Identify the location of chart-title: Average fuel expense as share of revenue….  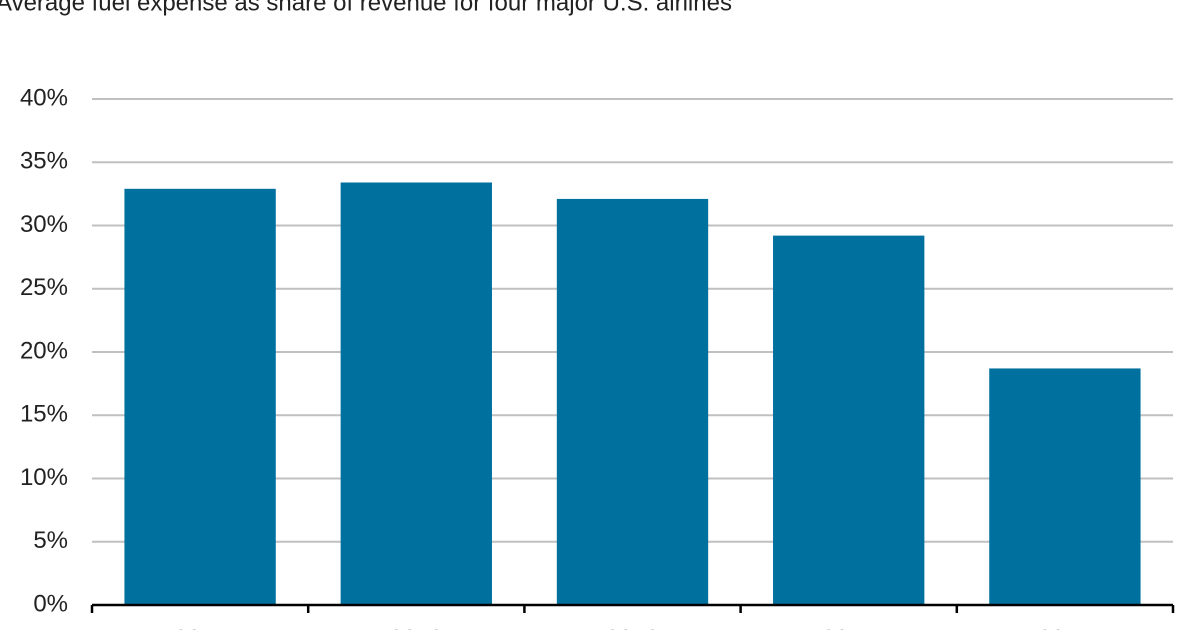
(366, 8).